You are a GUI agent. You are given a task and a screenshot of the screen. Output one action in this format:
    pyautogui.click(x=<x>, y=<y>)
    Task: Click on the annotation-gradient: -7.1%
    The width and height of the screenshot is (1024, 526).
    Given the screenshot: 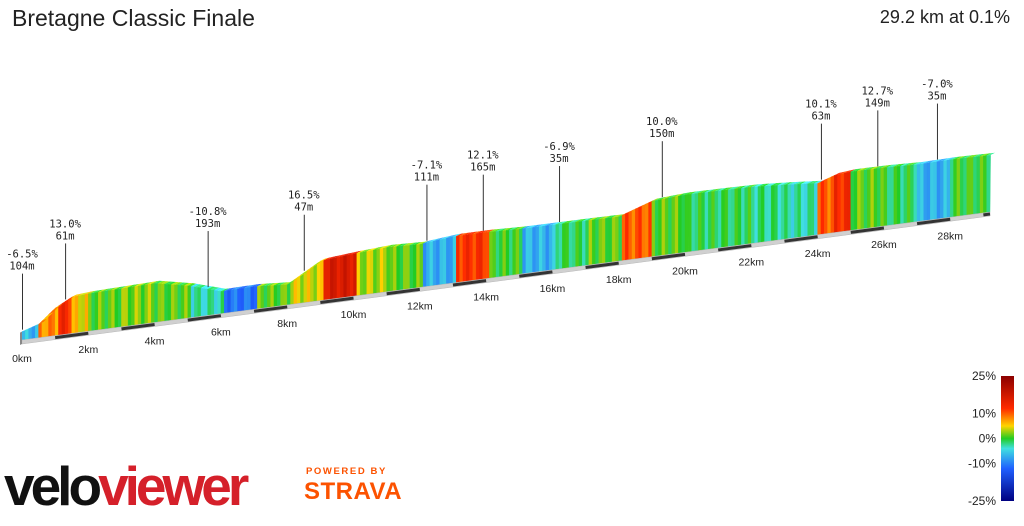 What is the action you would take?
    pyautogui.click(x=427, y=166)
    